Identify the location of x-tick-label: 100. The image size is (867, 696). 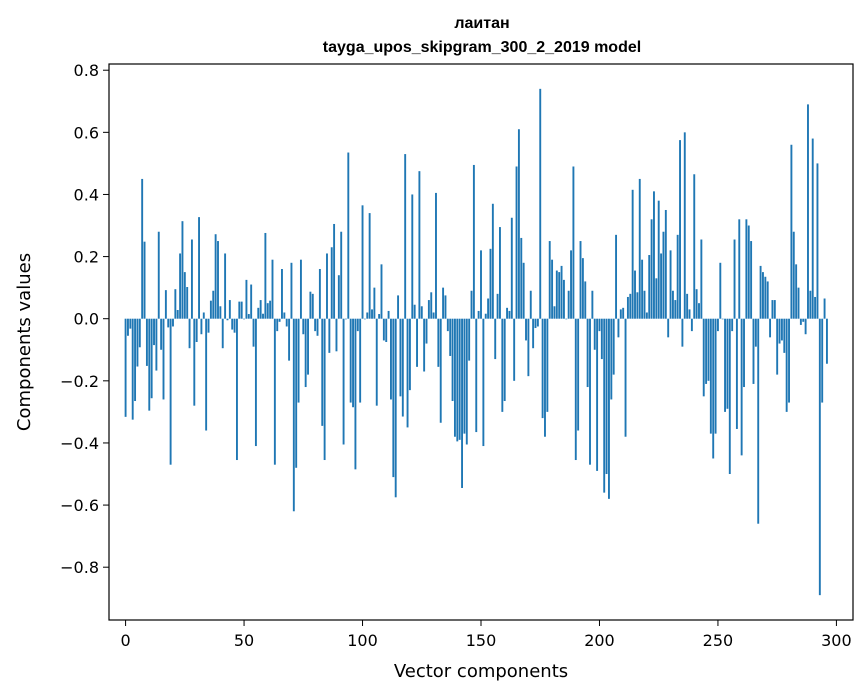
(362, 640).